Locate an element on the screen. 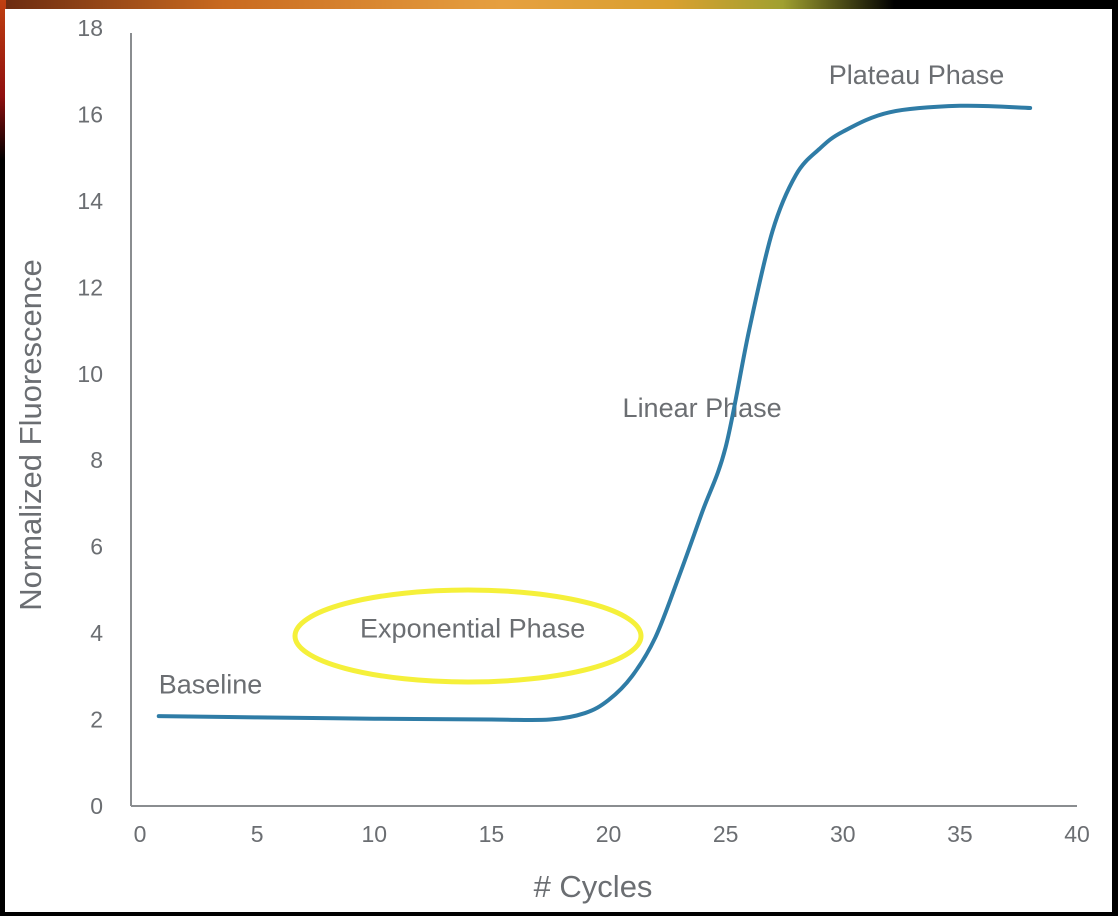 This screenshot has height=916, width=1118. x-tick-label: 30 is located at coordinates (843, 834).